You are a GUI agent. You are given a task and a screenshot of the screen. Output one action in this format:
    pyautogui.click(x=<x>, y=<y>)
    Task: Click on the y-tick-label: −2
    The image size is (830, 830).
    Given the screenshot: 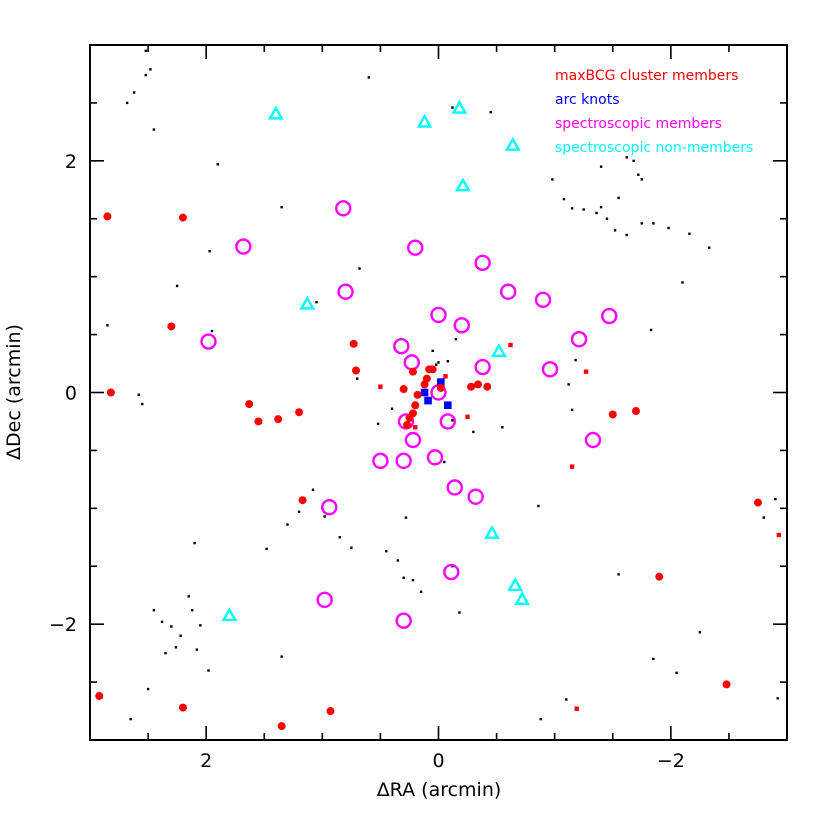 What is the action you would take?
    pyautogui.click(x=63, y=625)
    